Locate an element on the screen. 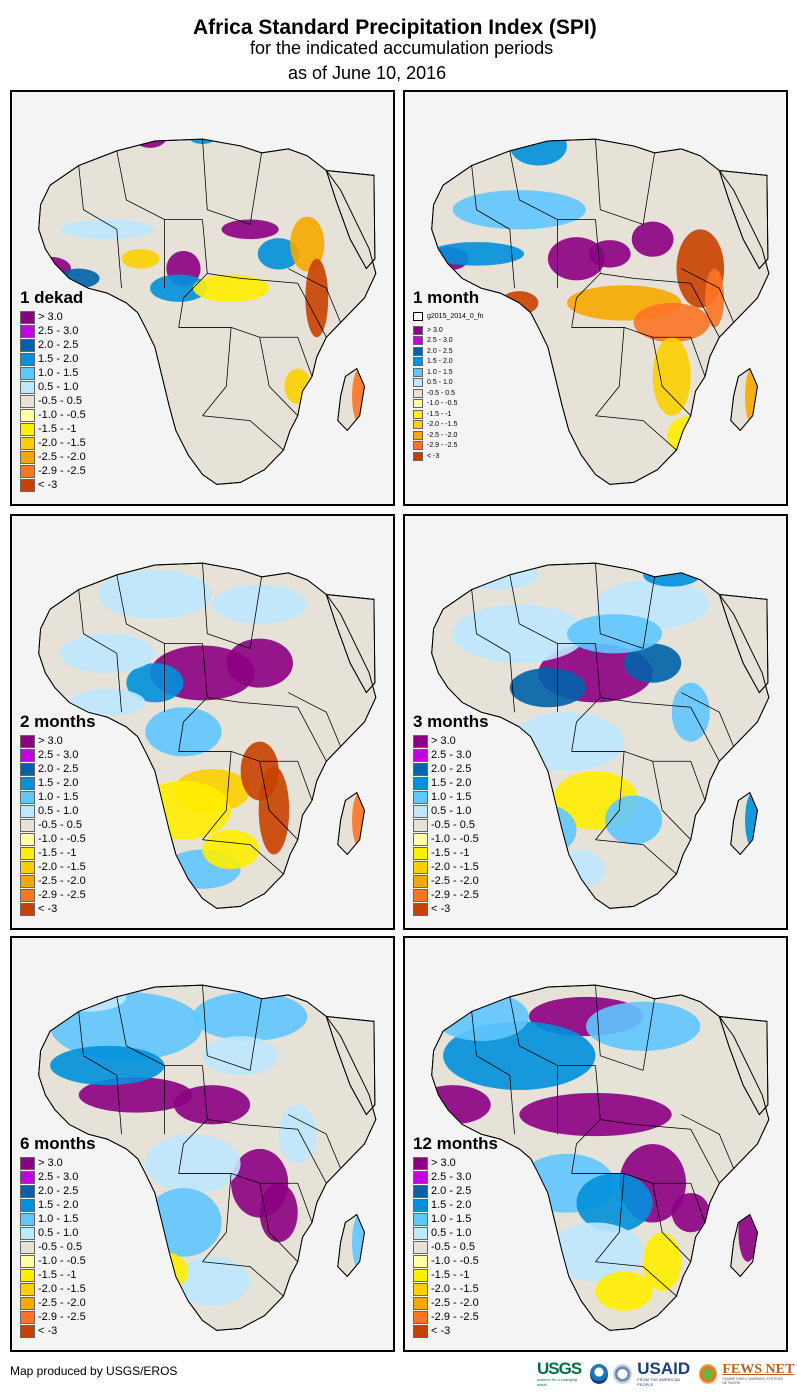  legend-item: < -3 is located at coordinates (58, 909).